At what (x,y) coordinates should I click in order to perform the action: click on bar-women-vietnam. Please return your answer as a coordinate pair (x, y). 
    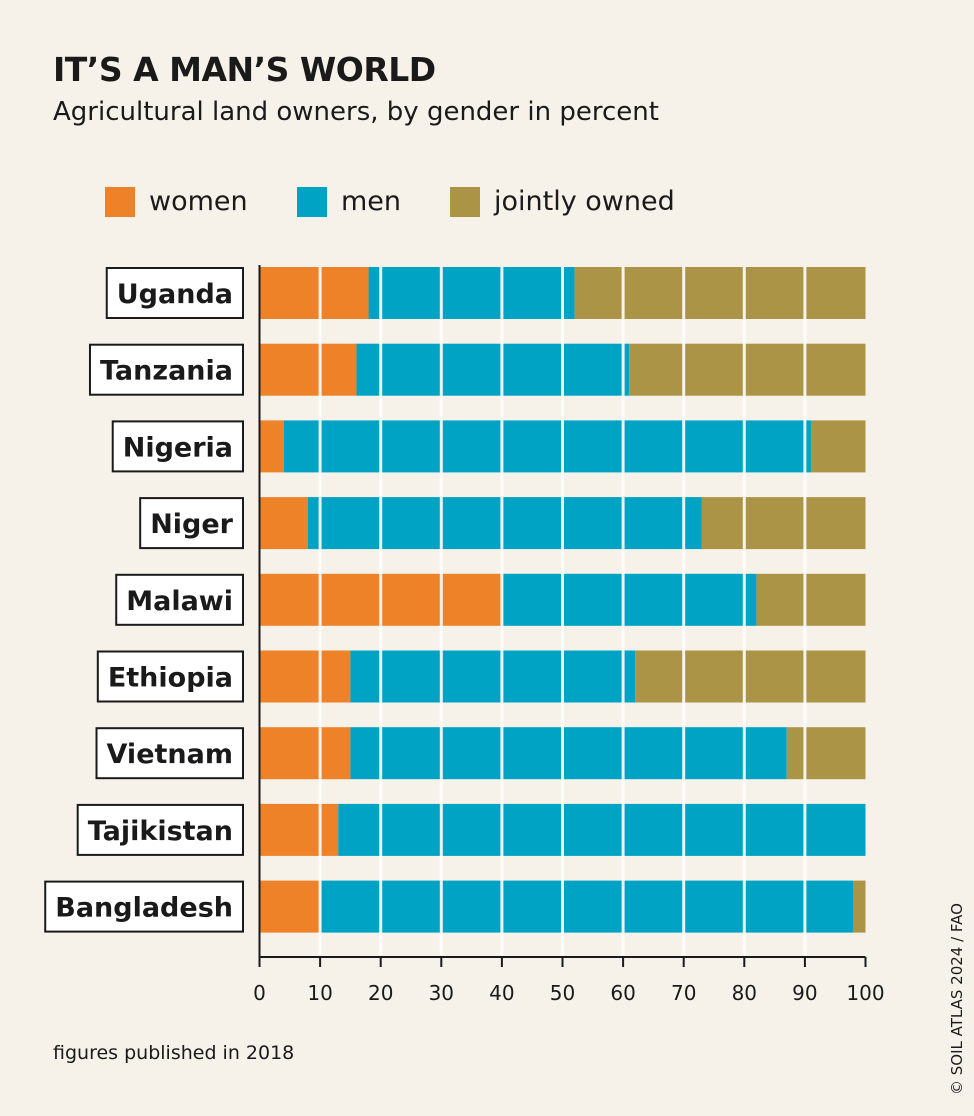
    Looking at the image, I should click on (305, 753).